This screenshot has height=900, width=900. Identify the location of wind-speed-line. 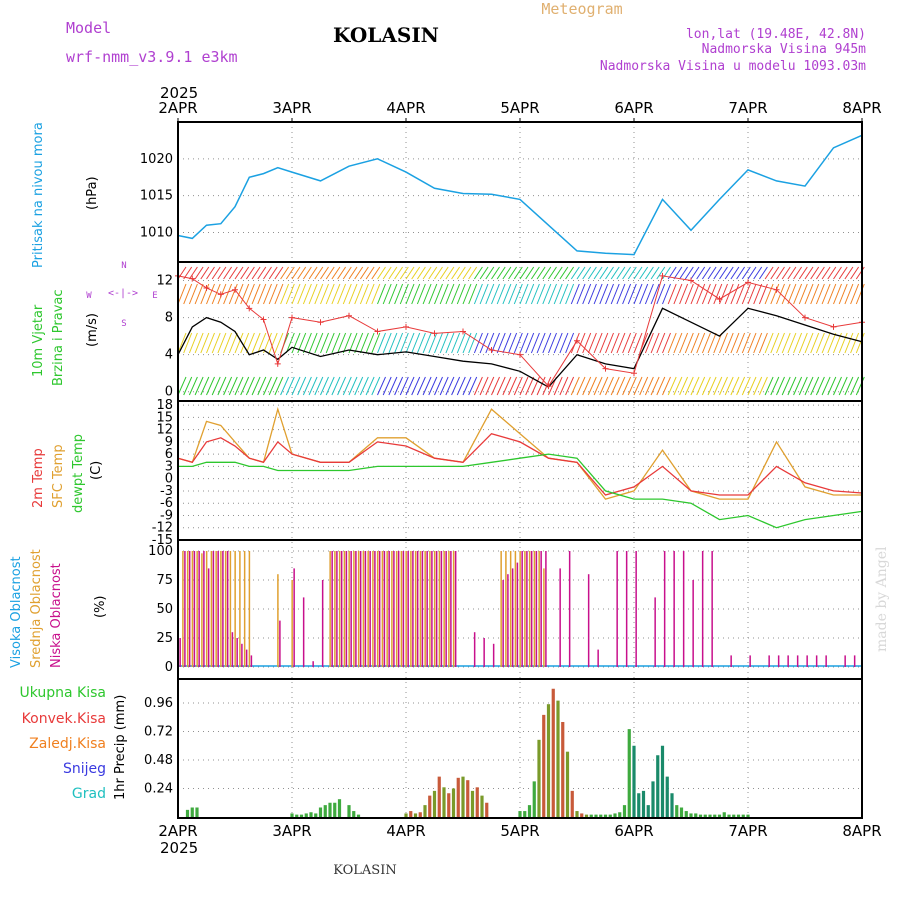
(520, 347).